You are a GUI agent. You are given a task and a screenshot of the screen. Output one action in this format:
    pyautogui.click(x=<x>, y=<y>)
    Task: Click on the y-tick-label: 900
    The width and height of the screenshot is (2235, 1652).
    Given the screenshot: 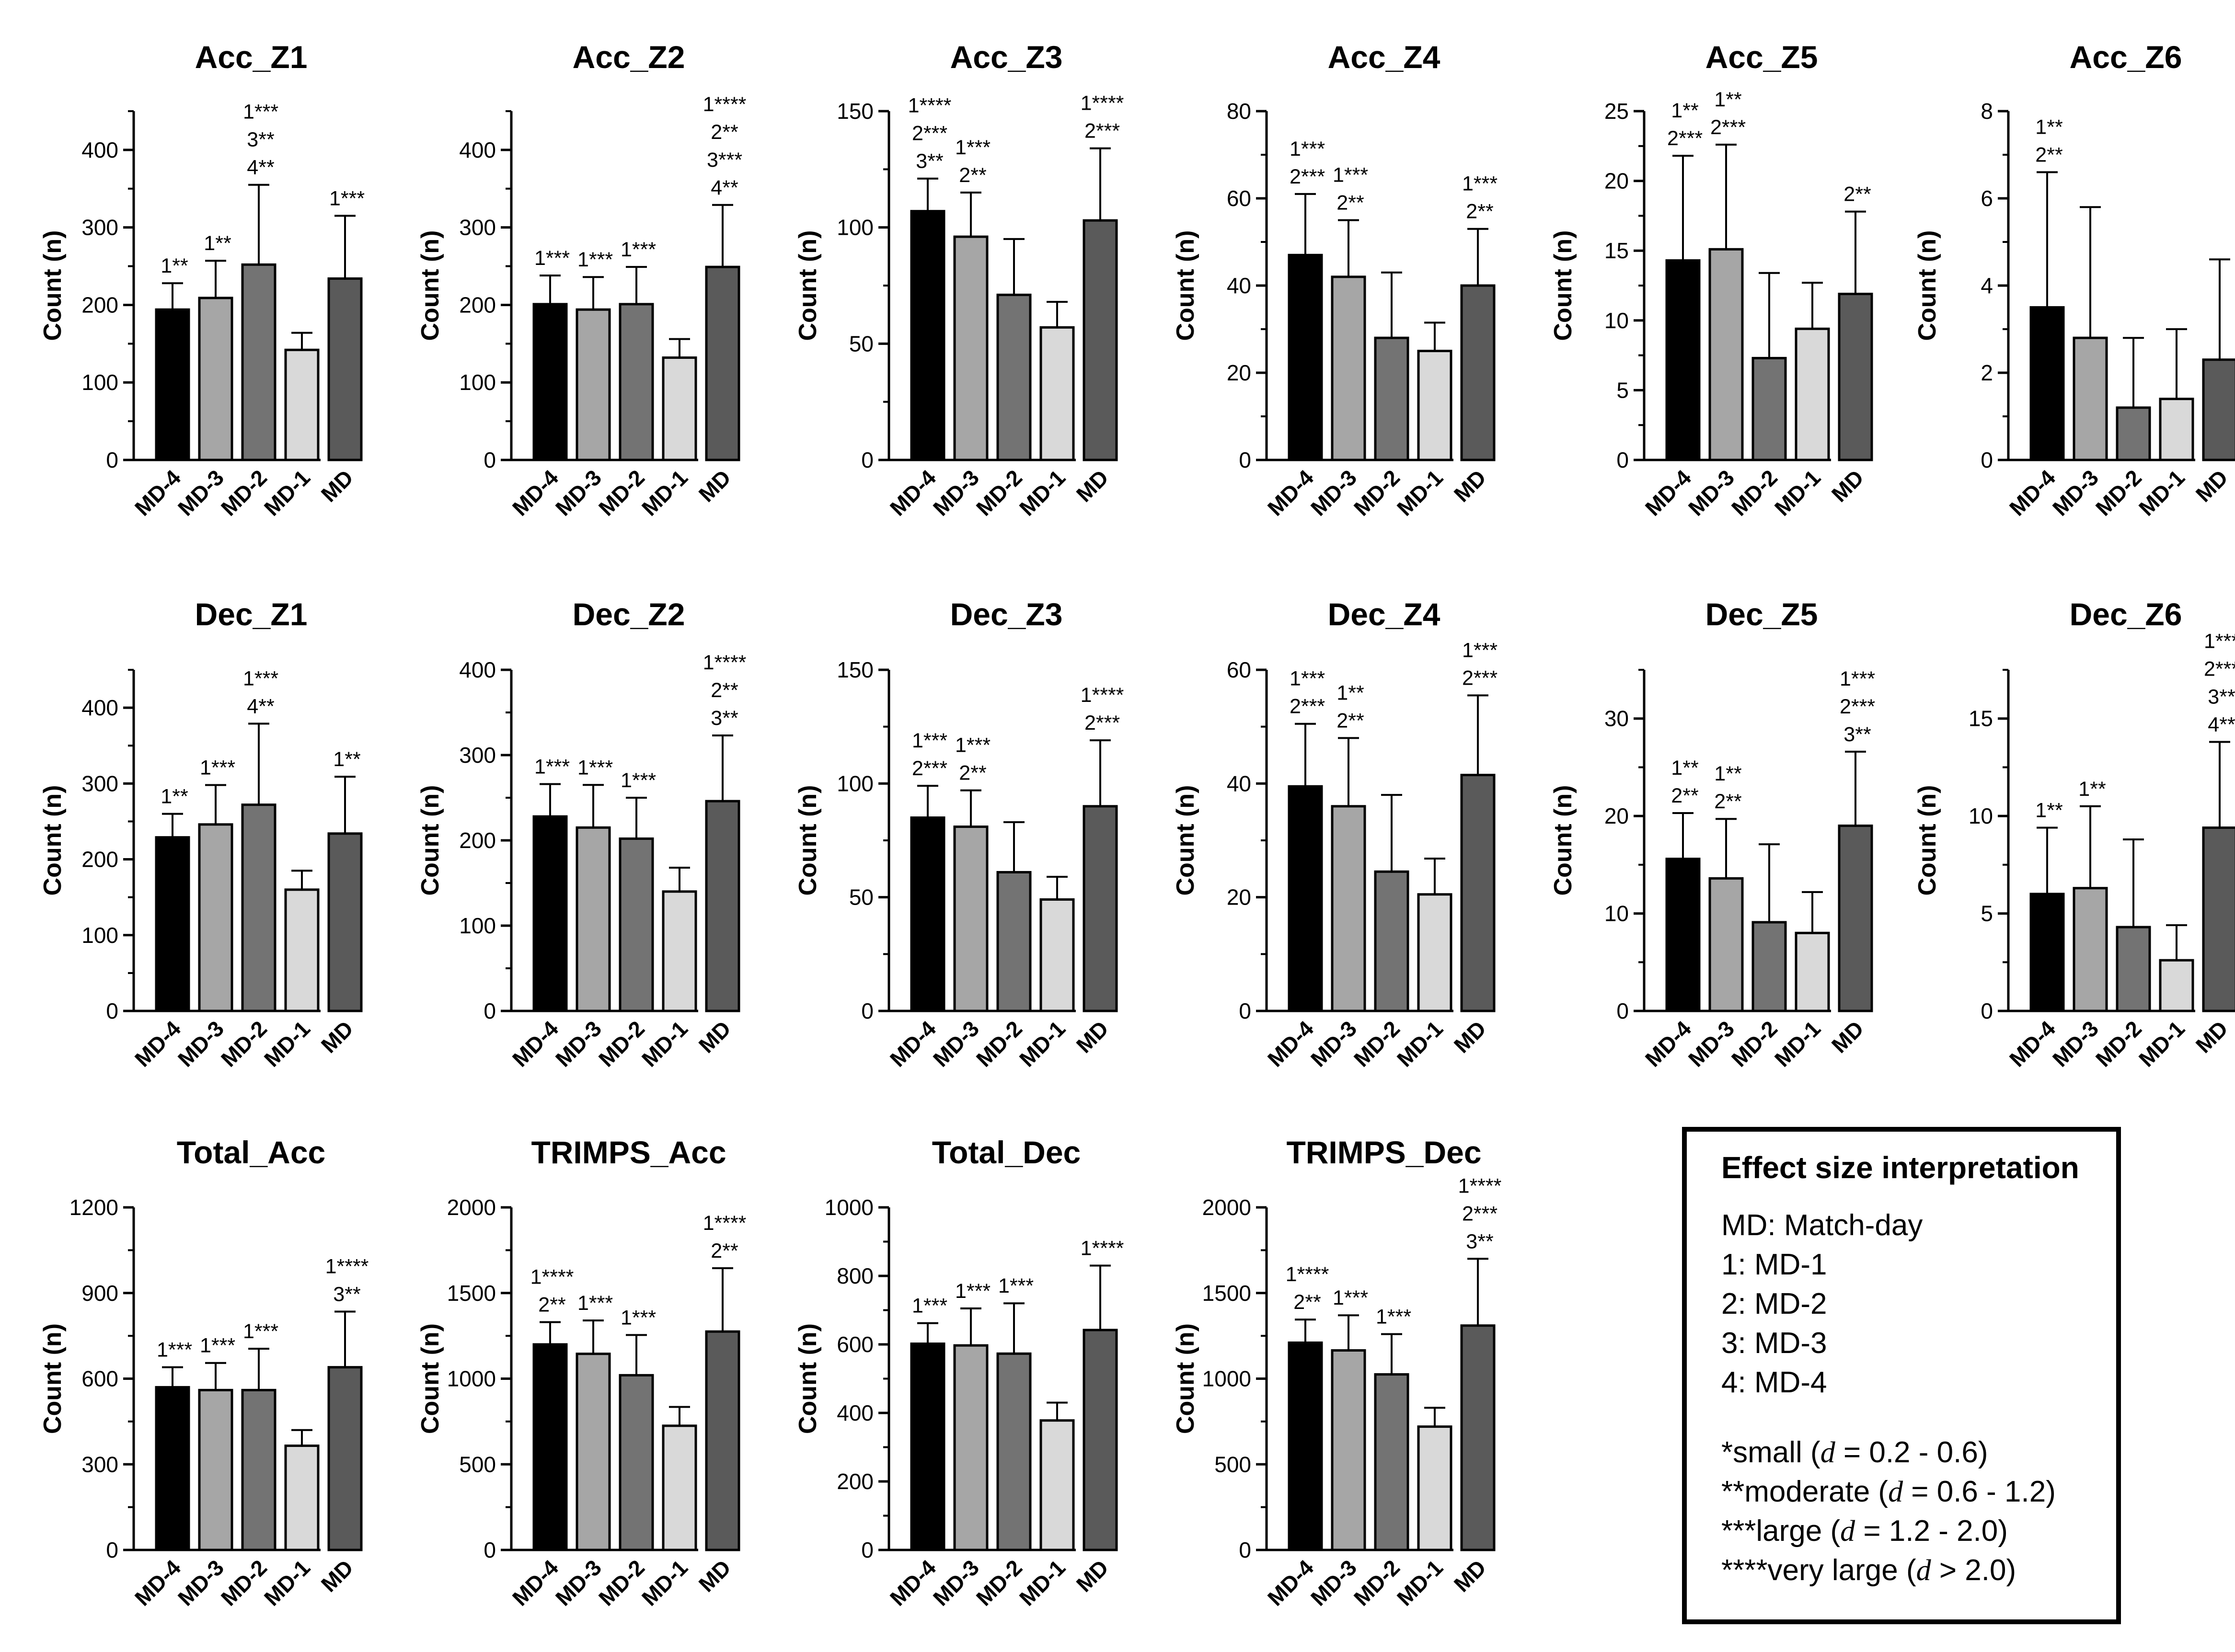 What is the action you would take?
    pyautogui.click(x=100, y=1293)
    